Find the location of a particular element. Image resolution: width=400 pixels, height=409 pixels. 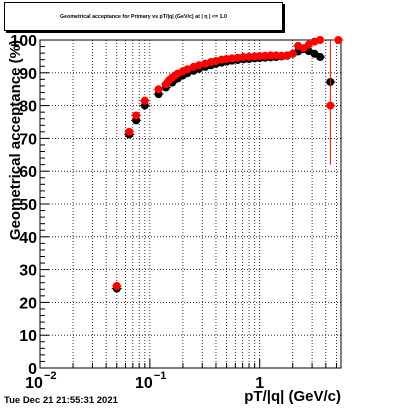

y-tick-label: 100 is located at coordinates (23, 41).